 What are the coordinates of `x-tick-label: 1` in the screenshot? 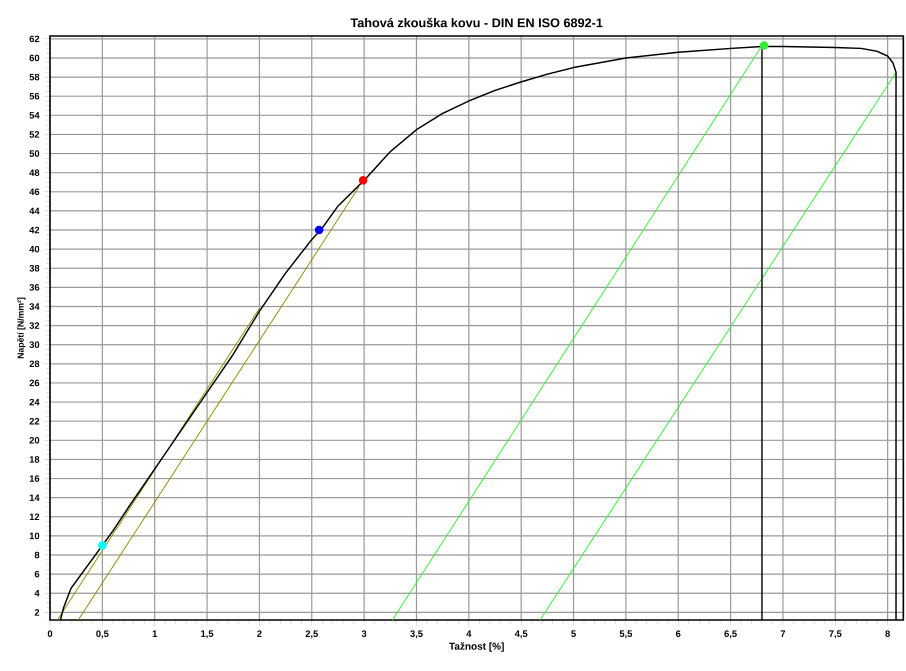 It's located at (155, 633).